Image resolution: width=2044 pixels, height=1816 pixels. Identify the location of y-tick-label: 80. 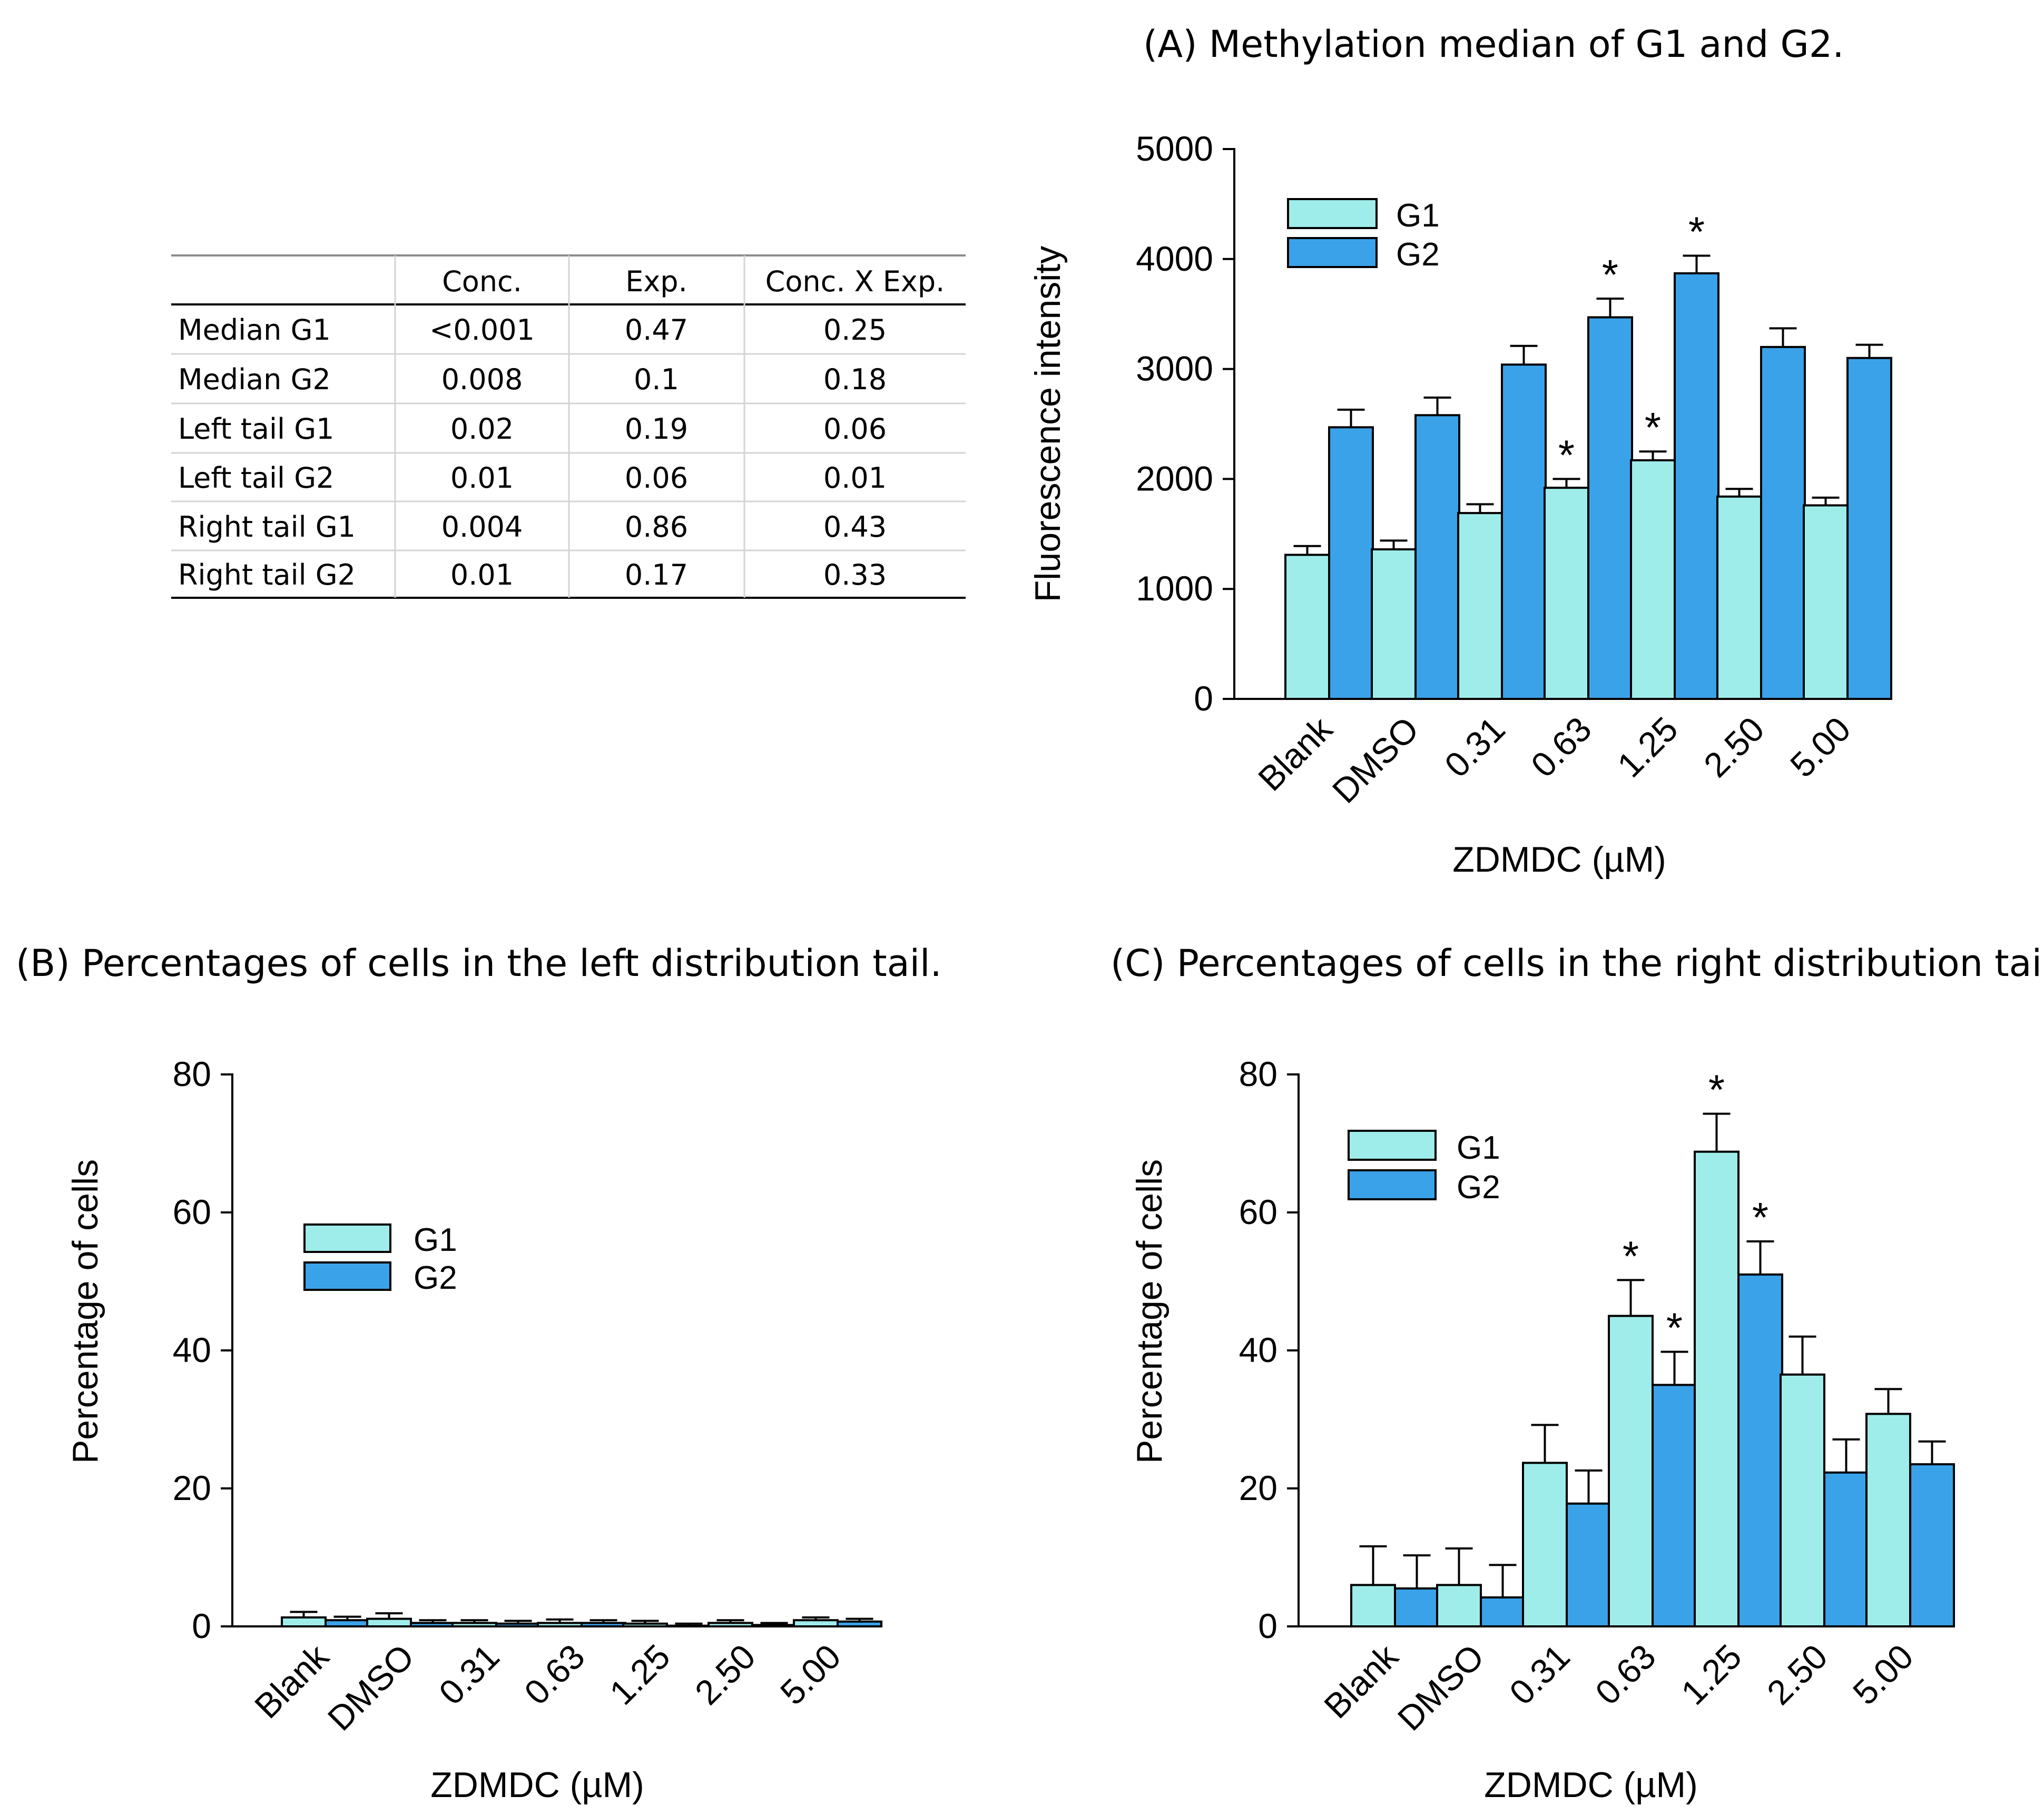
(192, 1073).